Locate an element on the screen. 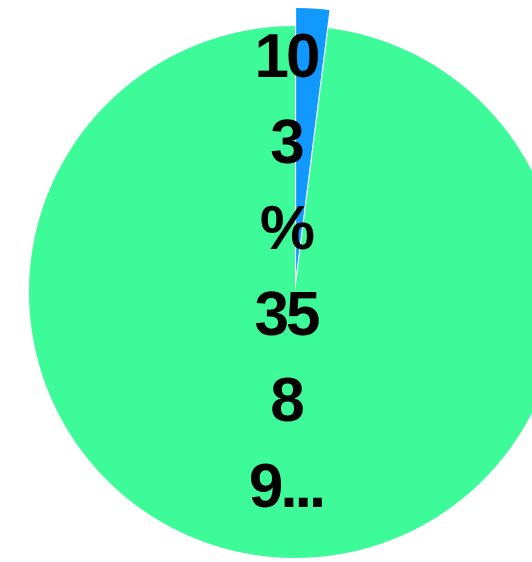 Image resolution: width=532 pixels, height=562 pixels. data-label-line-3: % is located at coordinates (287, 228).